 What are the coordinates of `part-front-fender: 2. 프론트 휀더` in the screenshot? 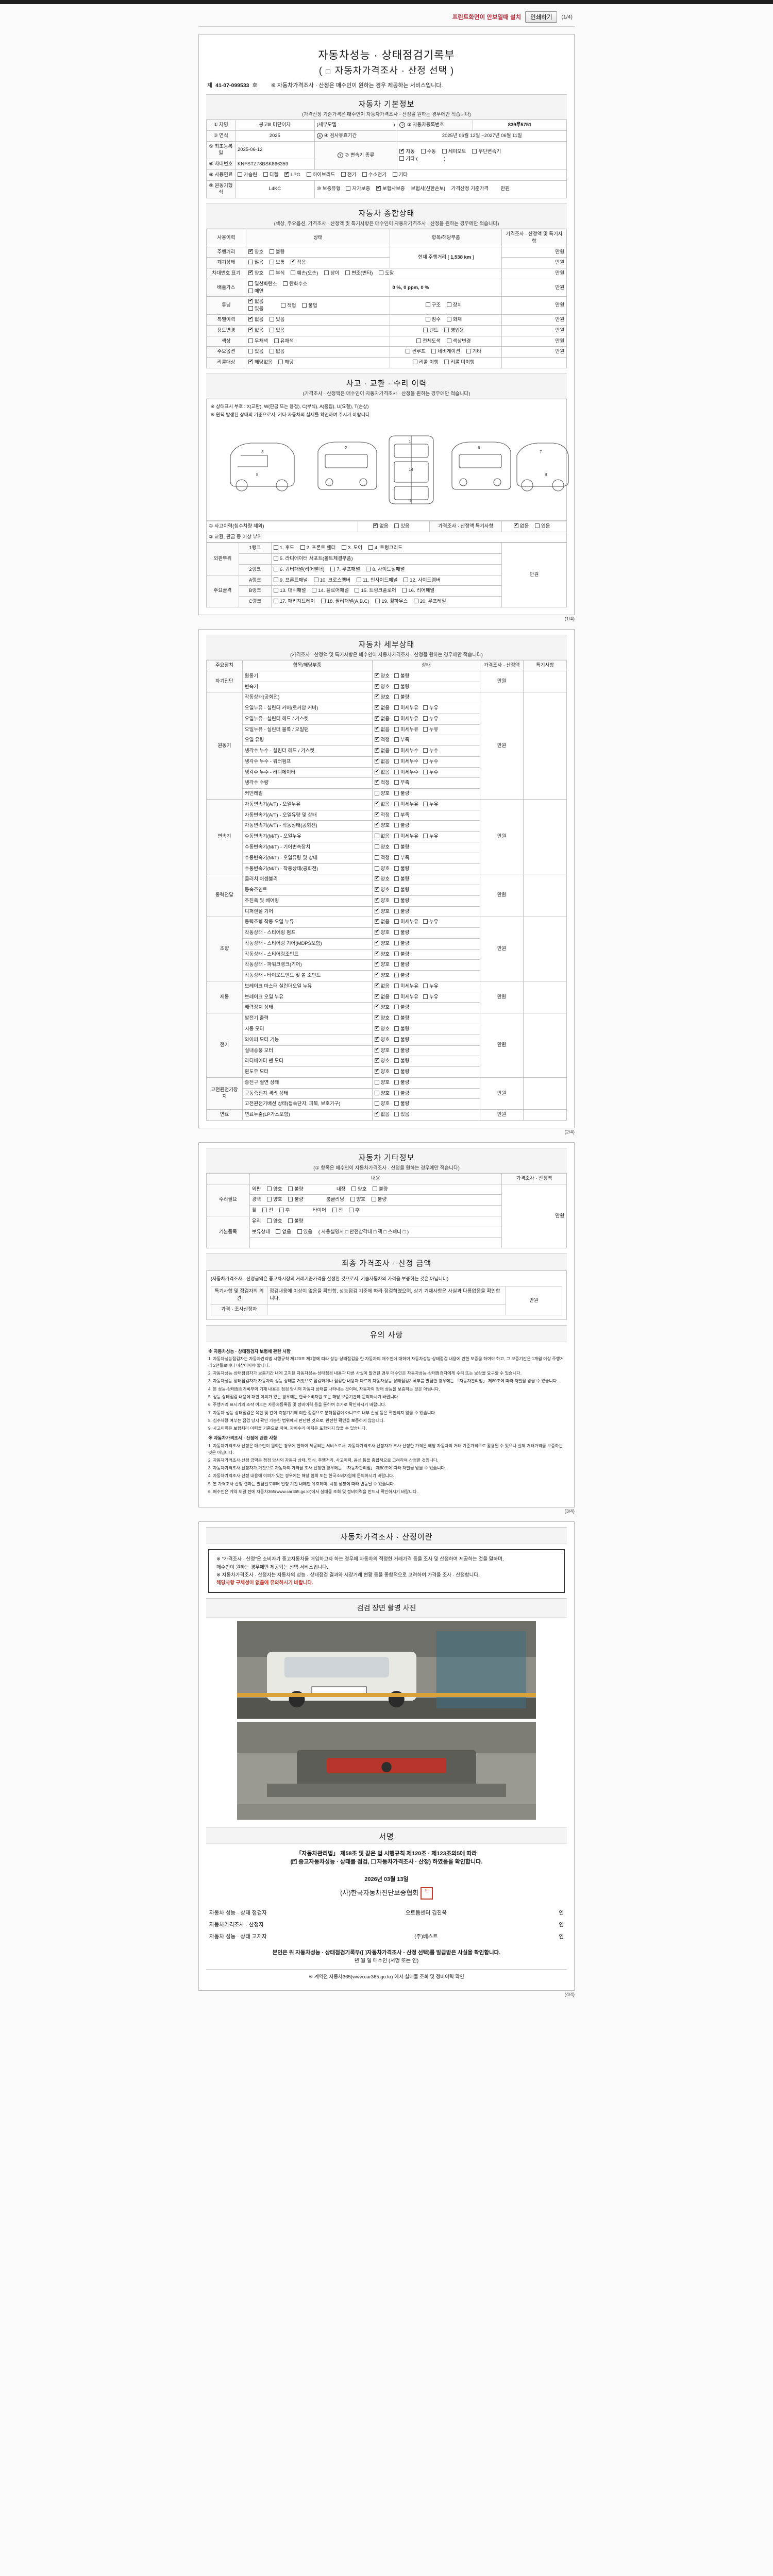 It's located at (317, 548).